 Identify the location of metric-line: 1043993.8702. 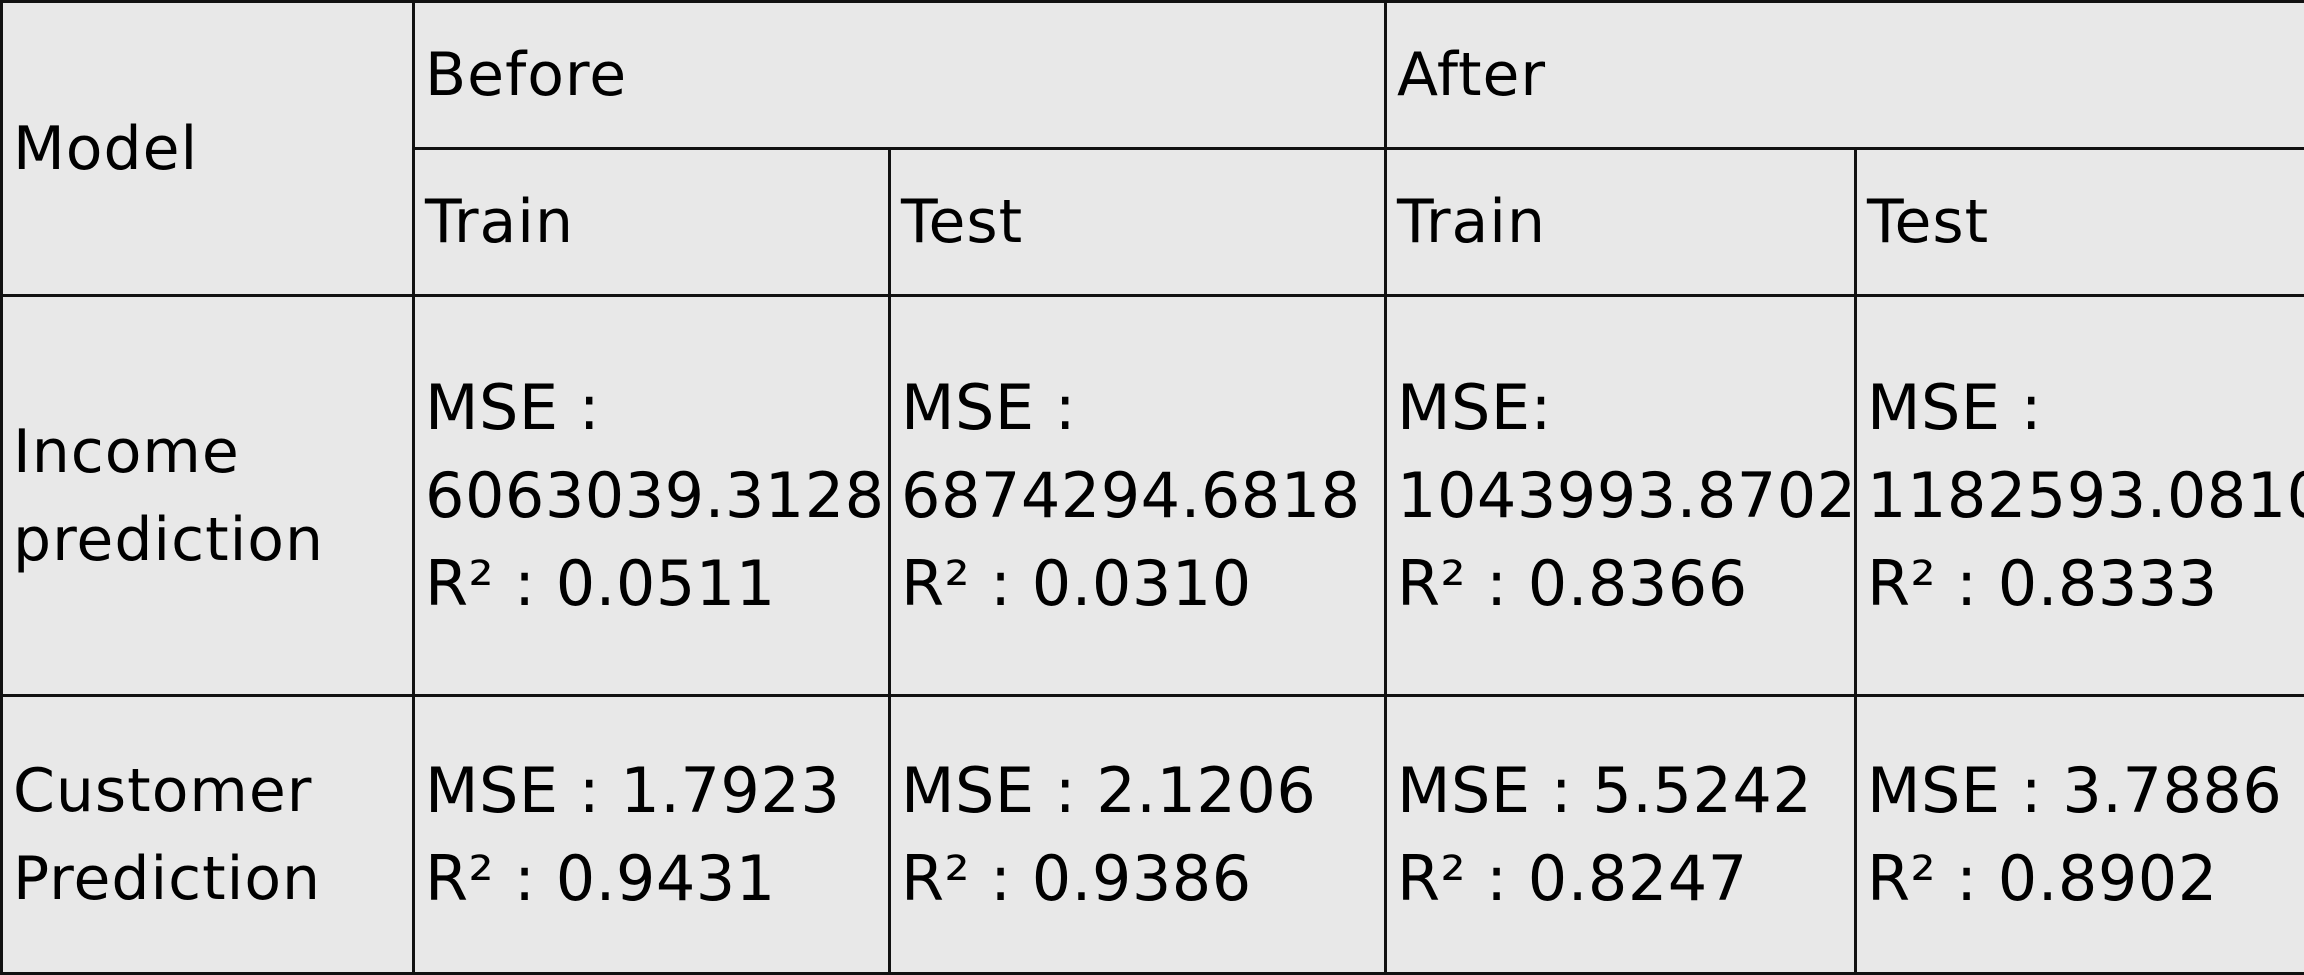
(1620, 496).